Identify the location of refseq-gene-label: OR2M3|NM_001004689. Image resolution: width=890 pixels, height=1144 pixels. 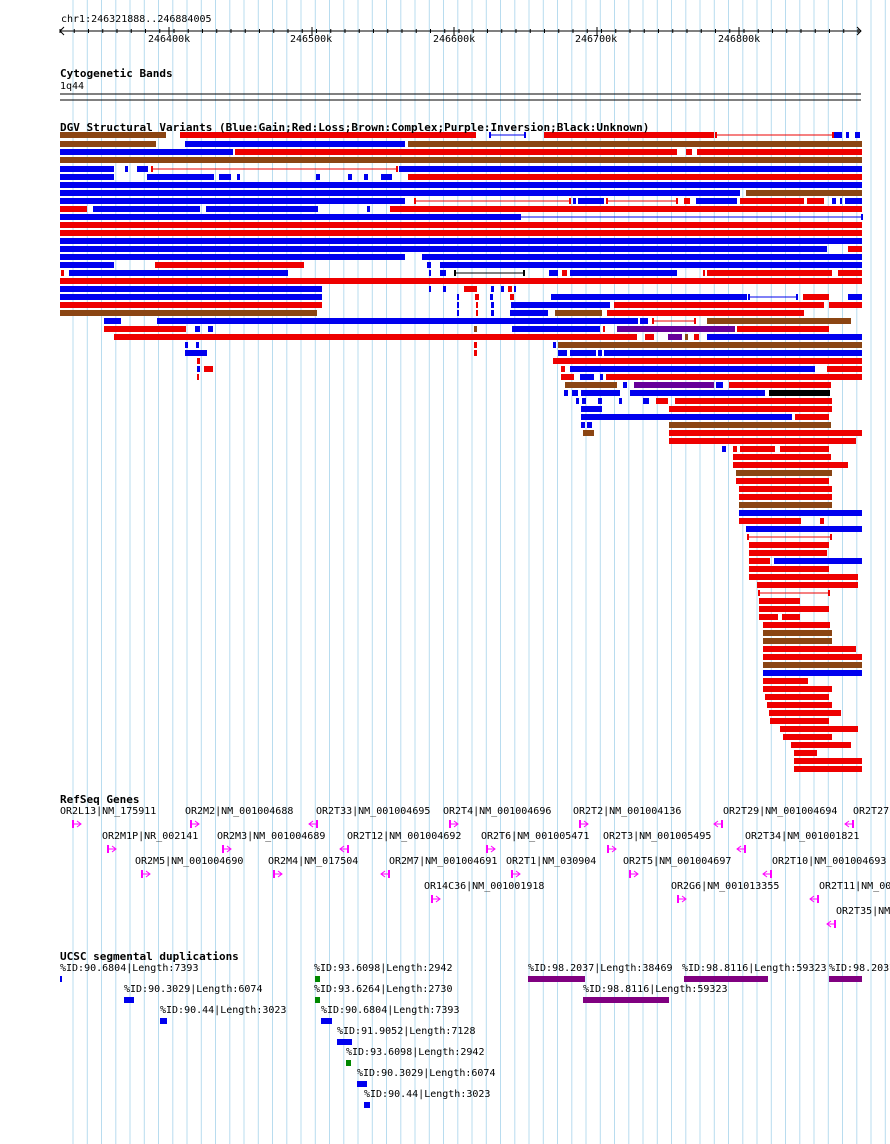
(271, 836).